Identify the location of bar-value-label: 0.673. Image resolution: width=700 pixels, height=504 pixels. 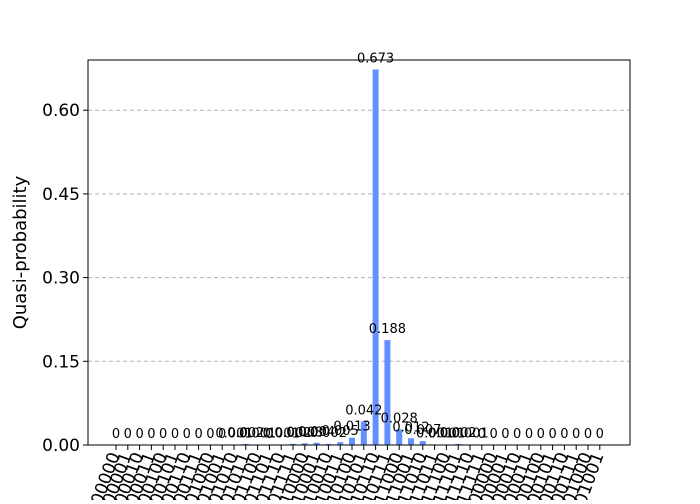
(375, 58).